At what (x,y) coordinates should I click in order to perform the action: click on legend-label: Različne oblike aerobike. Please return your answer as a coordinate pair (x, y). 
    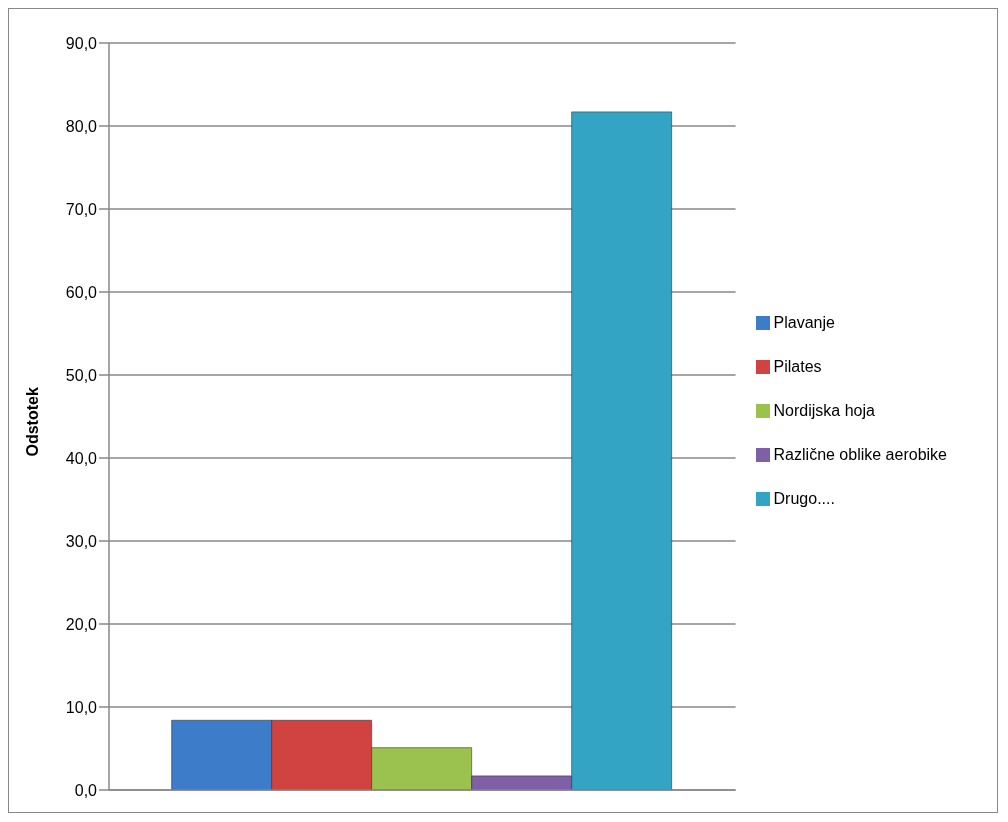
    Looking at the image, I should click on (860, 454).